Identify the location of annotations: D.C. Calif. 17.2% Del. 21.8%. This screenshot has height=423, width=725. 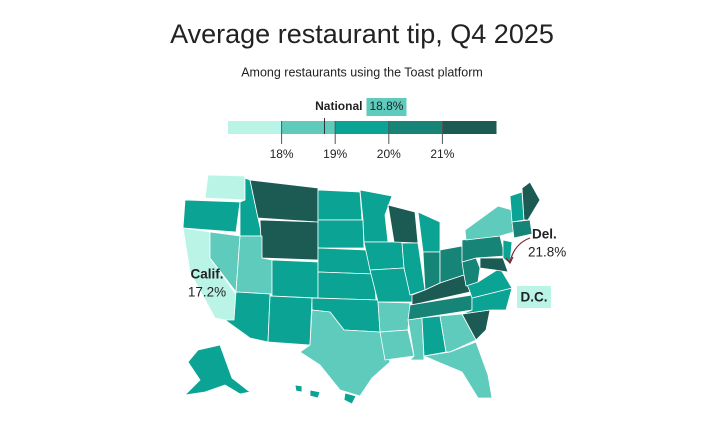
(377, 267).